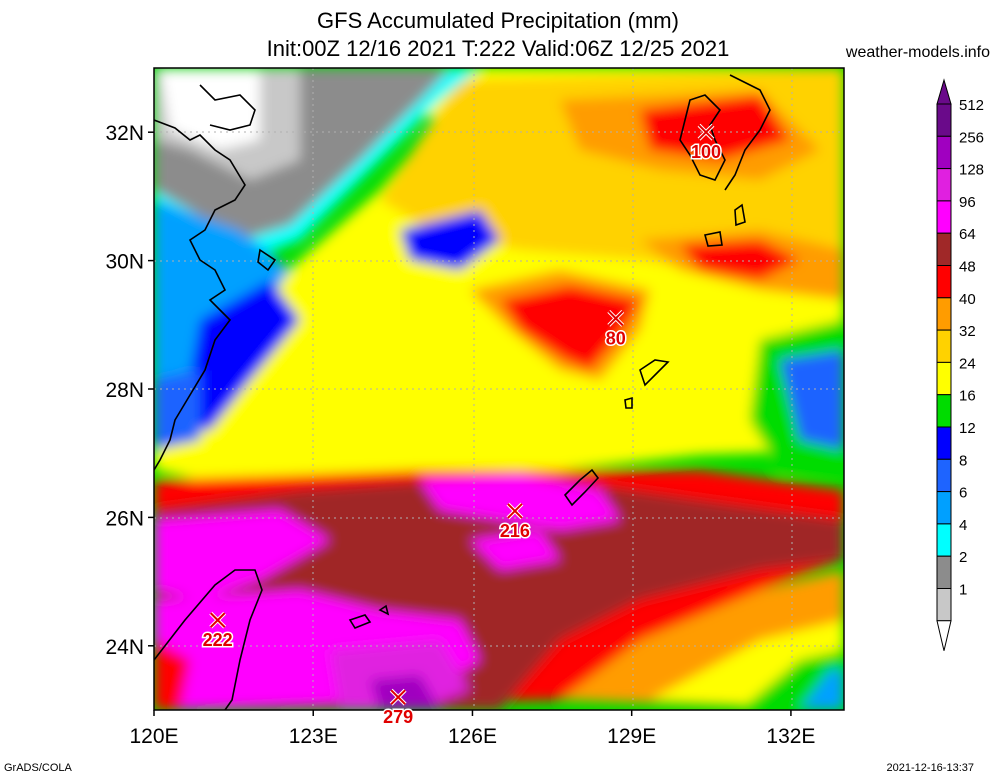 Image resolution: width=1000 pixels, height=779 pixels. Describe the element at coordinates (917, 52) in the screenshot. I see `site-label: weather-models.info` at that location.